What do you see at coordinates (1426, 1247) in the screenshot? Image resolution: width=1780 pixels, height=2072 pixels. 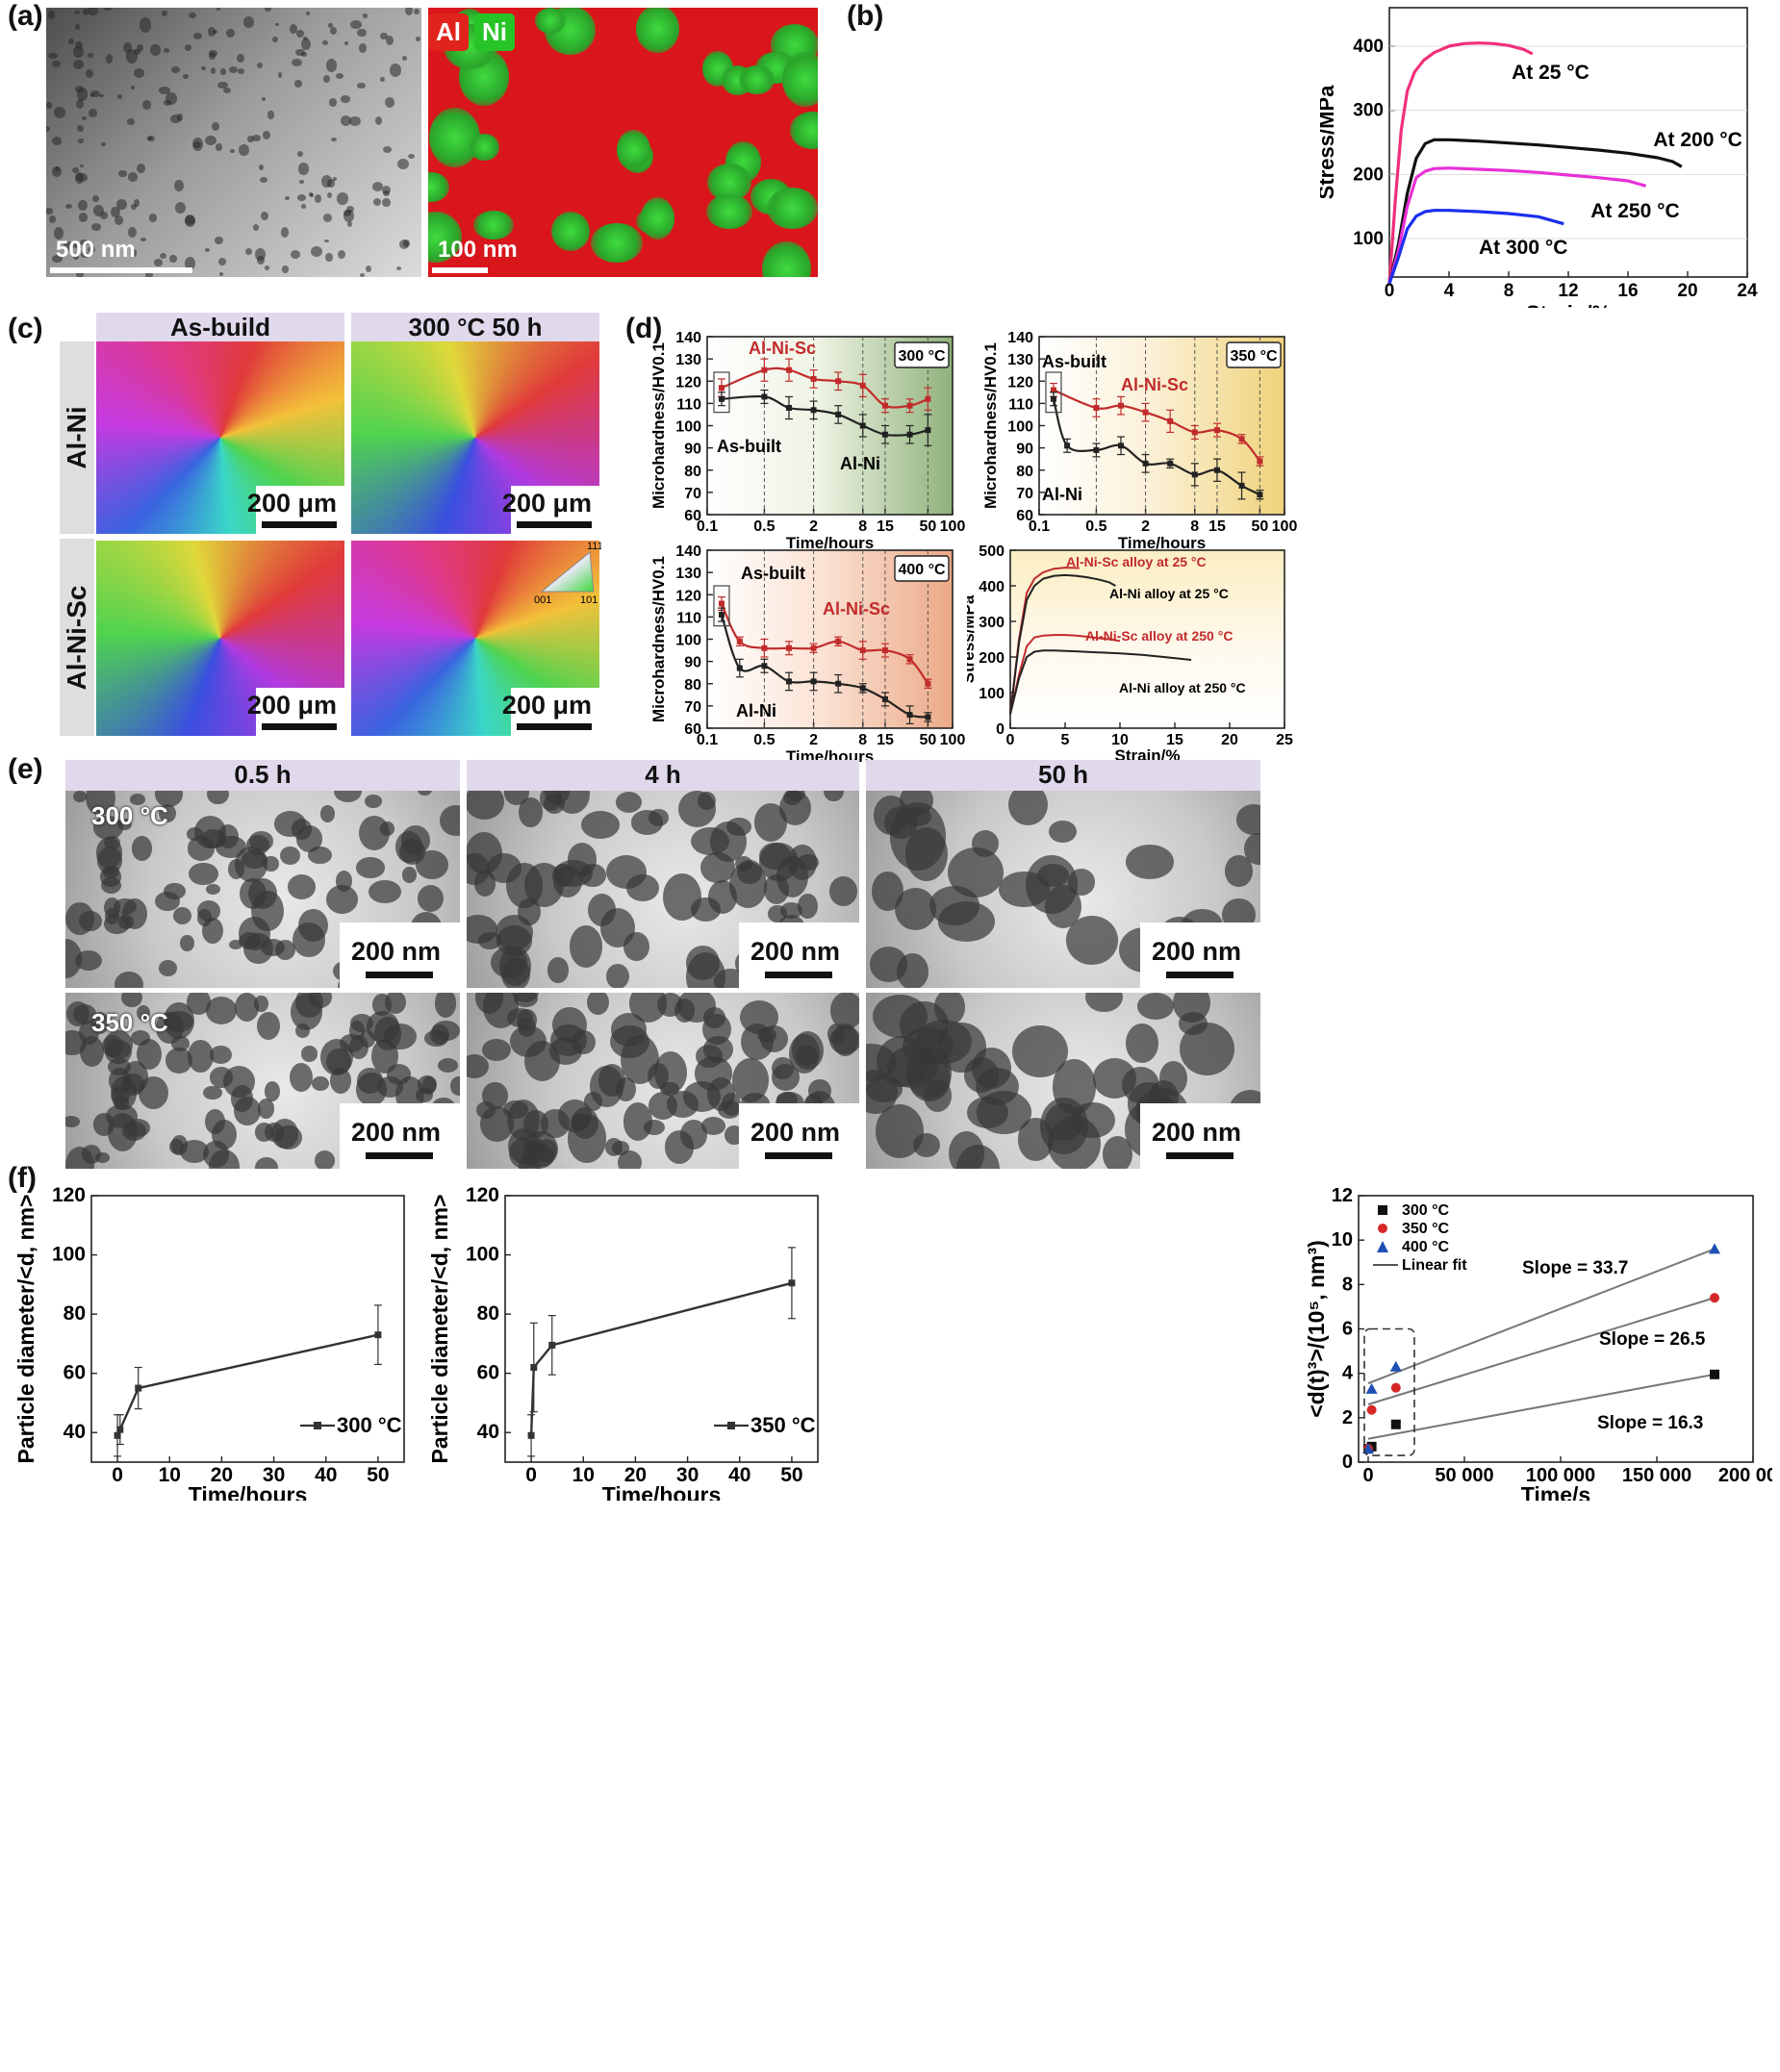 I see `legend-label: 400 °C` at bounding box center [1426, 1247].